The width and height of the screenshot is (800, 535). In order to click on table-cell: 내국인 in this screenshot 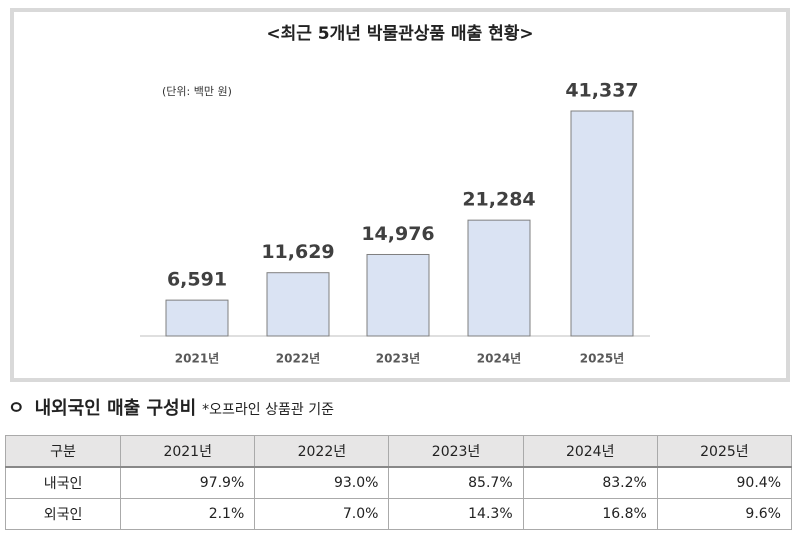, I will do `click(63, 482)`.